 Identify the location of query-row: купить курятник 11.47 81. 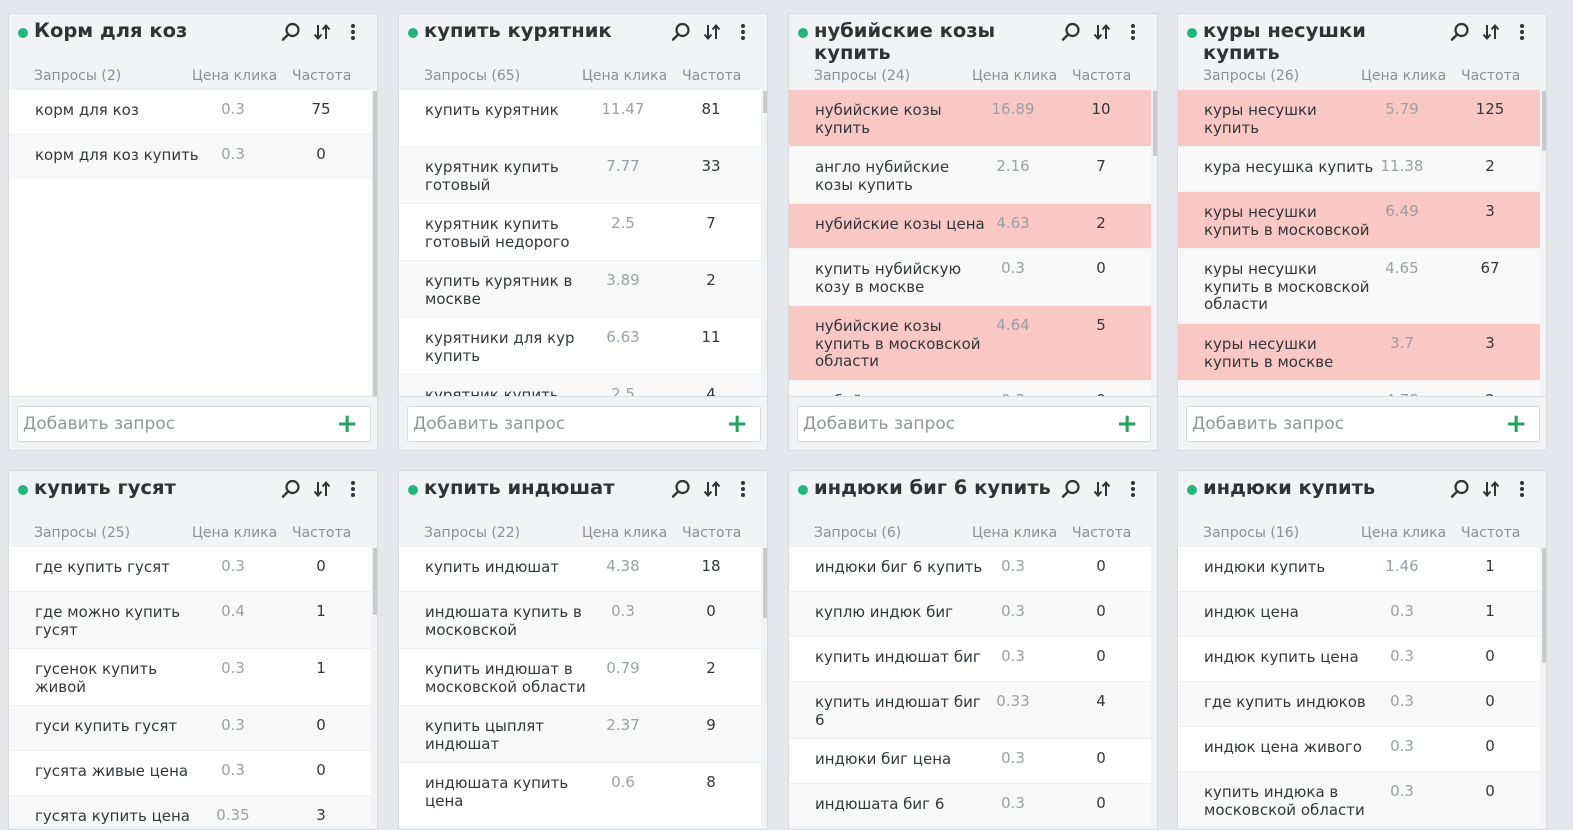
(580, 117).